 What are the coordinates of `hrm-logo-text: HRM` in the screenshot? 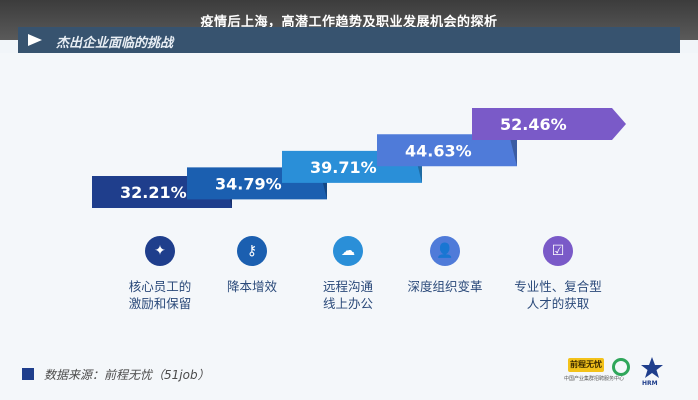 It's located at (650, 383).